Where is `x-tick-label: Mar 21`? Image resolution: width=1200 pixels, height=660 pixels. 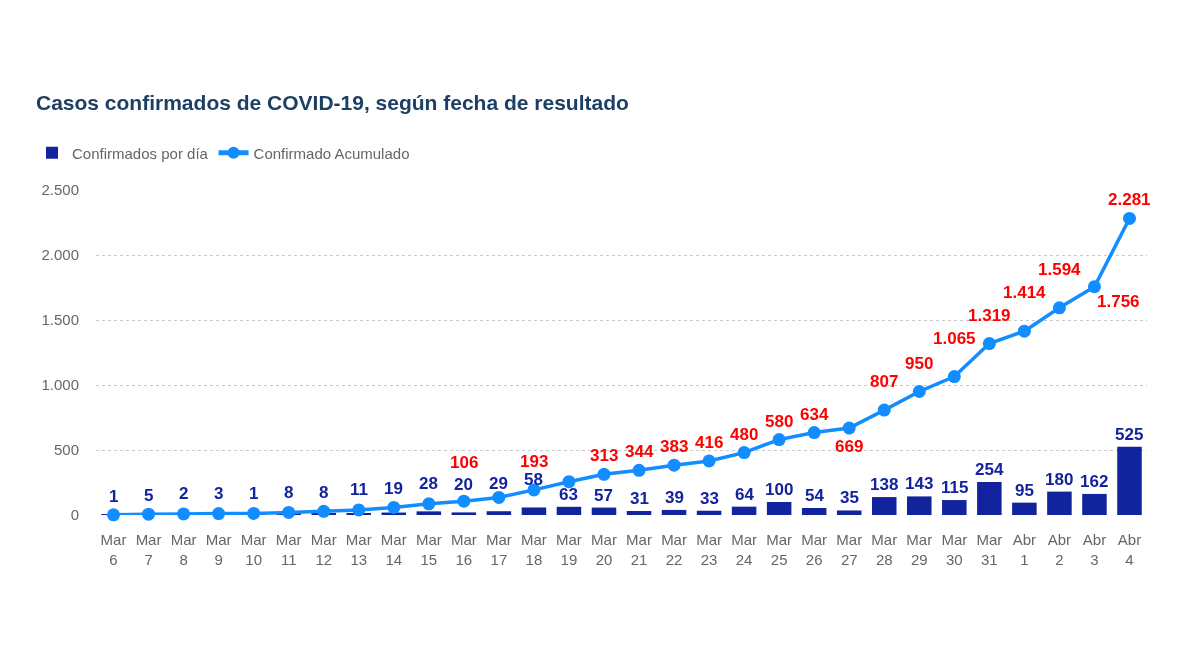 x-tick-label: Mar 21 is located at coordinates (639, 549).